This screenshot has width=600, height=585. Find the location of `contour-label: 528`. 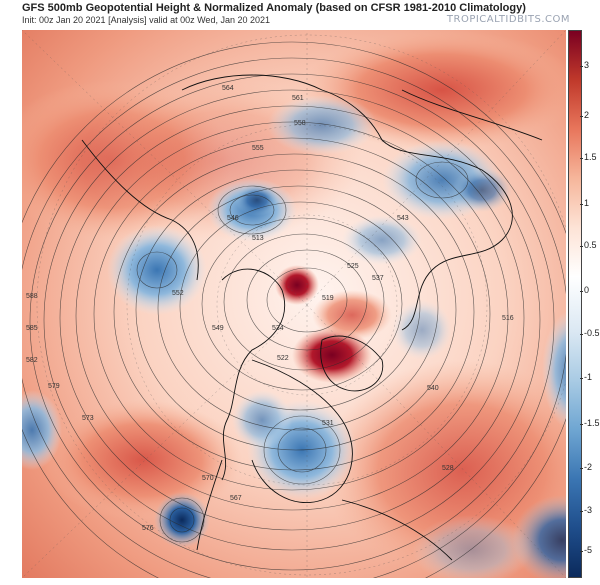

contour-label: 528 is located at coordinates (448, 468).